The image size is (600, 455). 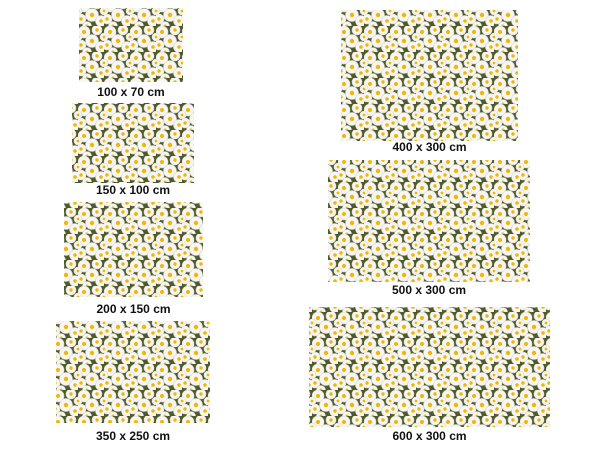 What do you see at coordinates (130, 92) in the screenshot?
I see `size-label: 100 x 70 cm` at bounding box center [130, 92].